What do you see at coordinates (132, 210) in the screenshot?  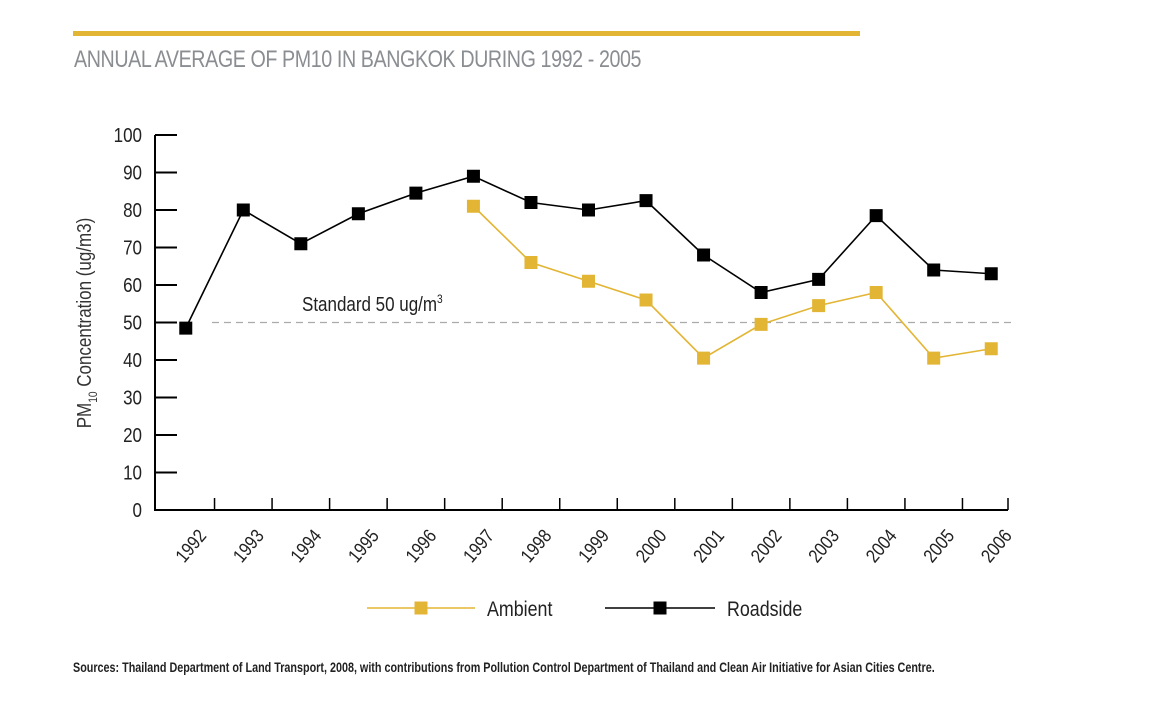 I see `y-tick-label: 80` at bounding box center [132, 210].